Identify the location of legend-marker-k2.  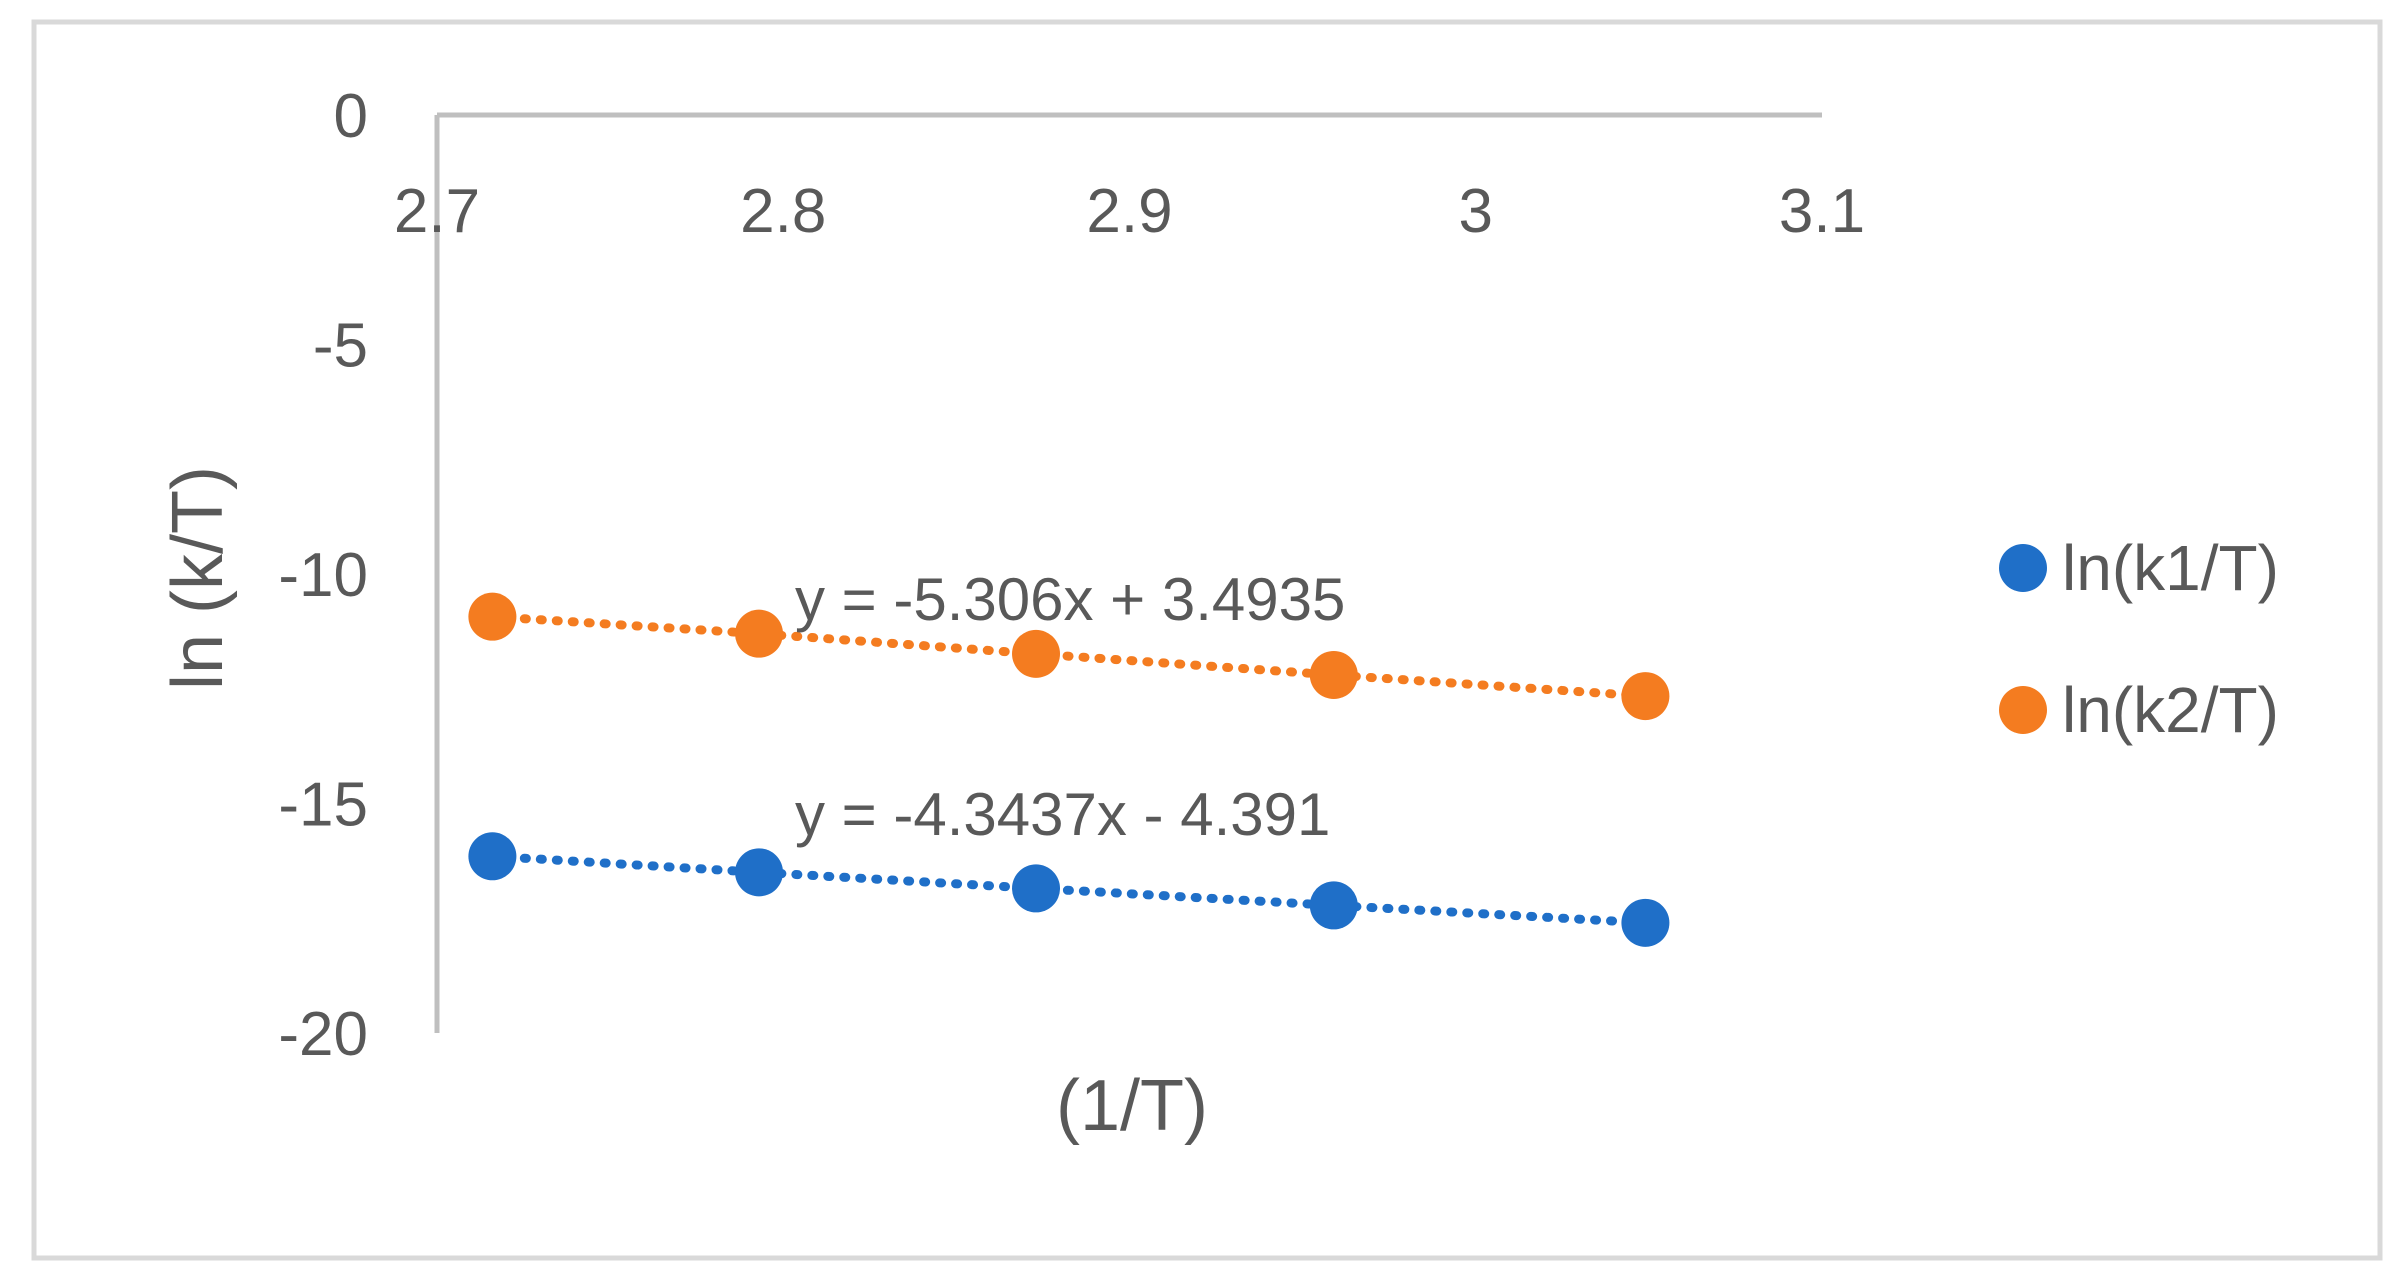
(2023, 710).